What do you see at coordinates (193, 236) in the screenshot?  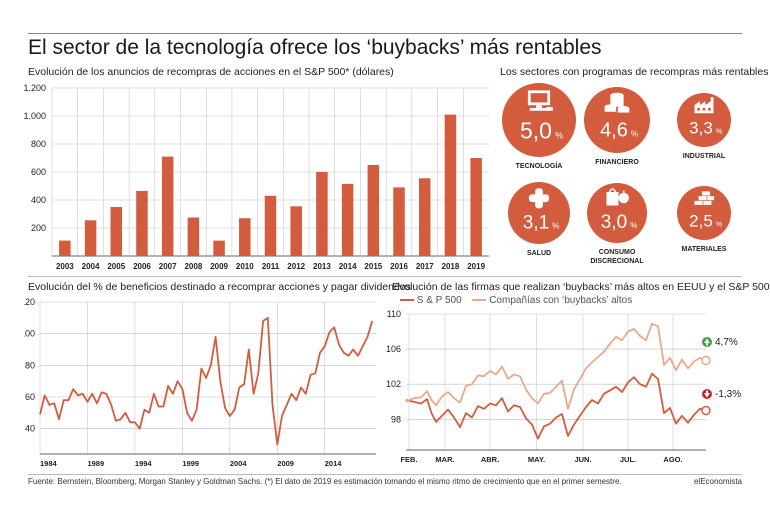 I see `bar-2008` at bounding box center [193, 236].